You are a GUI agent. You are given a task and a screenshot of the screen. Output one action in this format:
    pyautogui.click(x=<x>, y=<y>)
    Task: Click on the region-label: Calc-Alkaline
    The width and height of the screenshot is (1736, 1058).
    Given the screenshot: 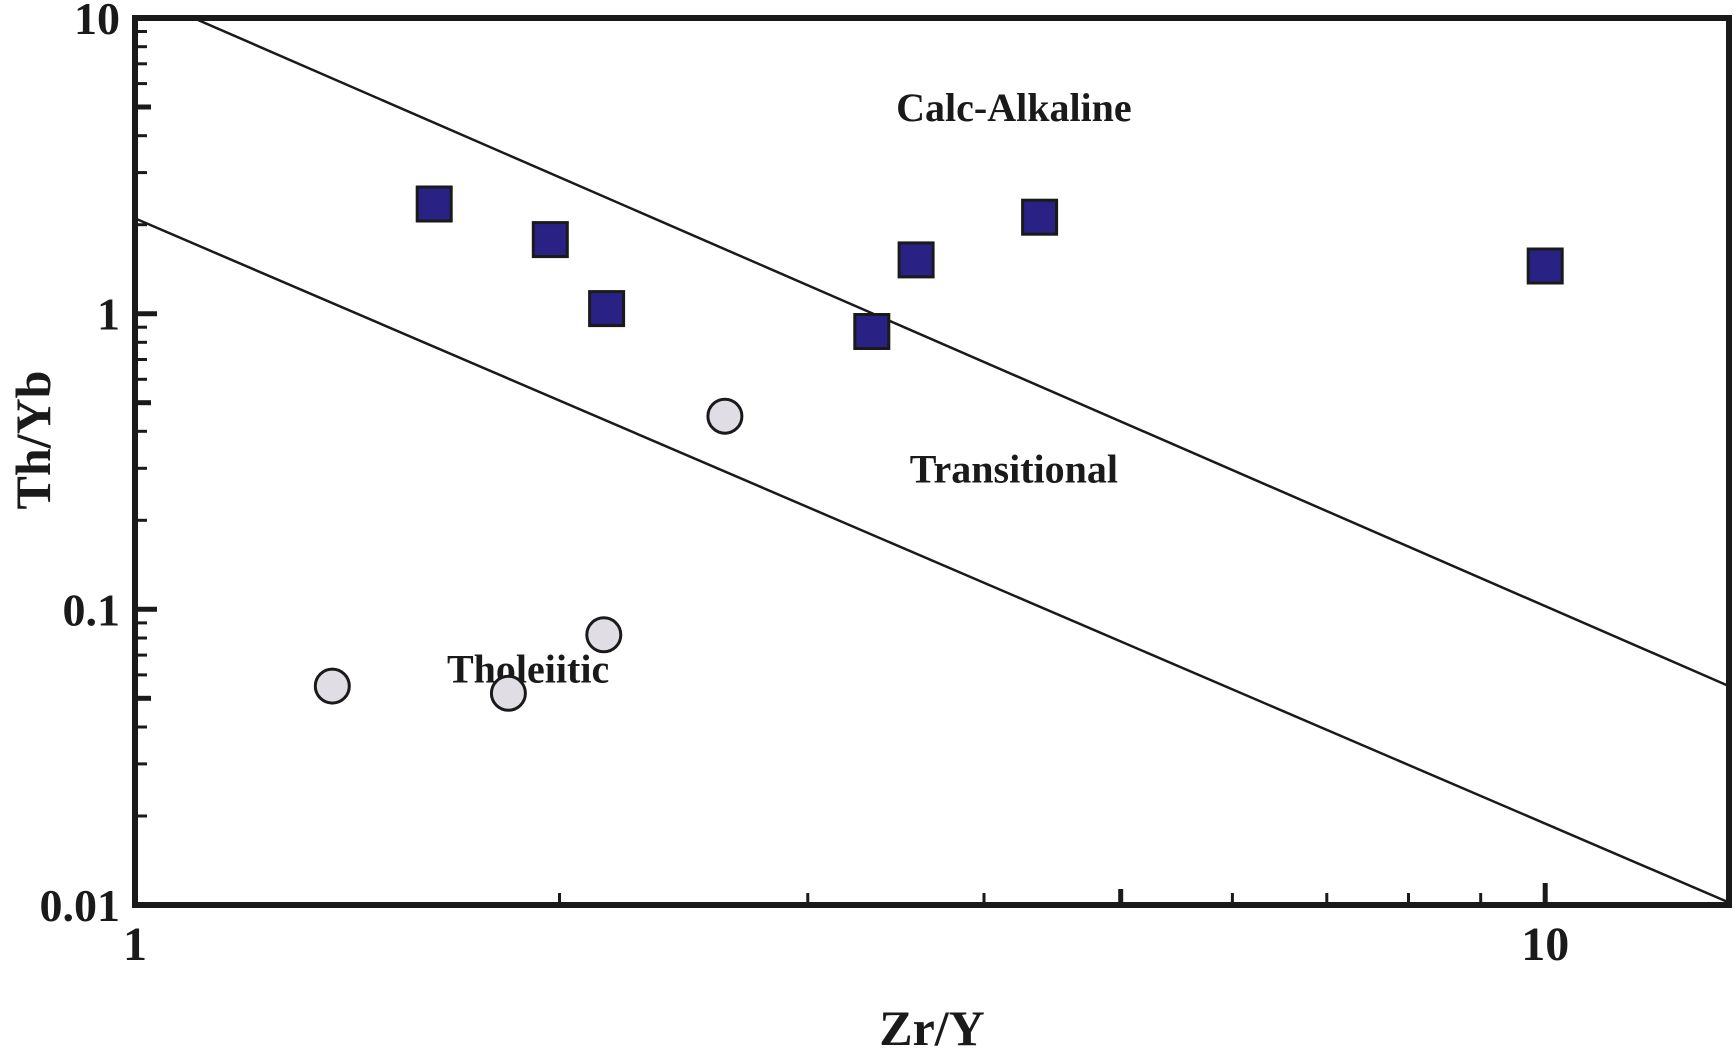 What is the action you would take?
    pyautogui.click(x=1014, y=107)
    